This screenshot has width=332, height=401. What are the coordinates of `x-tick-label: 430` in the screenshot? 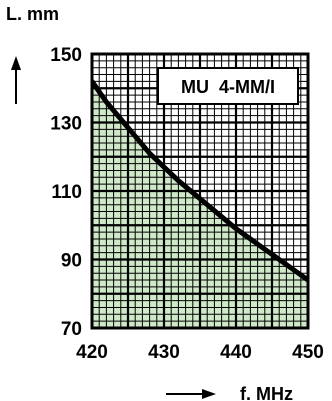 It's located at (164, 352).